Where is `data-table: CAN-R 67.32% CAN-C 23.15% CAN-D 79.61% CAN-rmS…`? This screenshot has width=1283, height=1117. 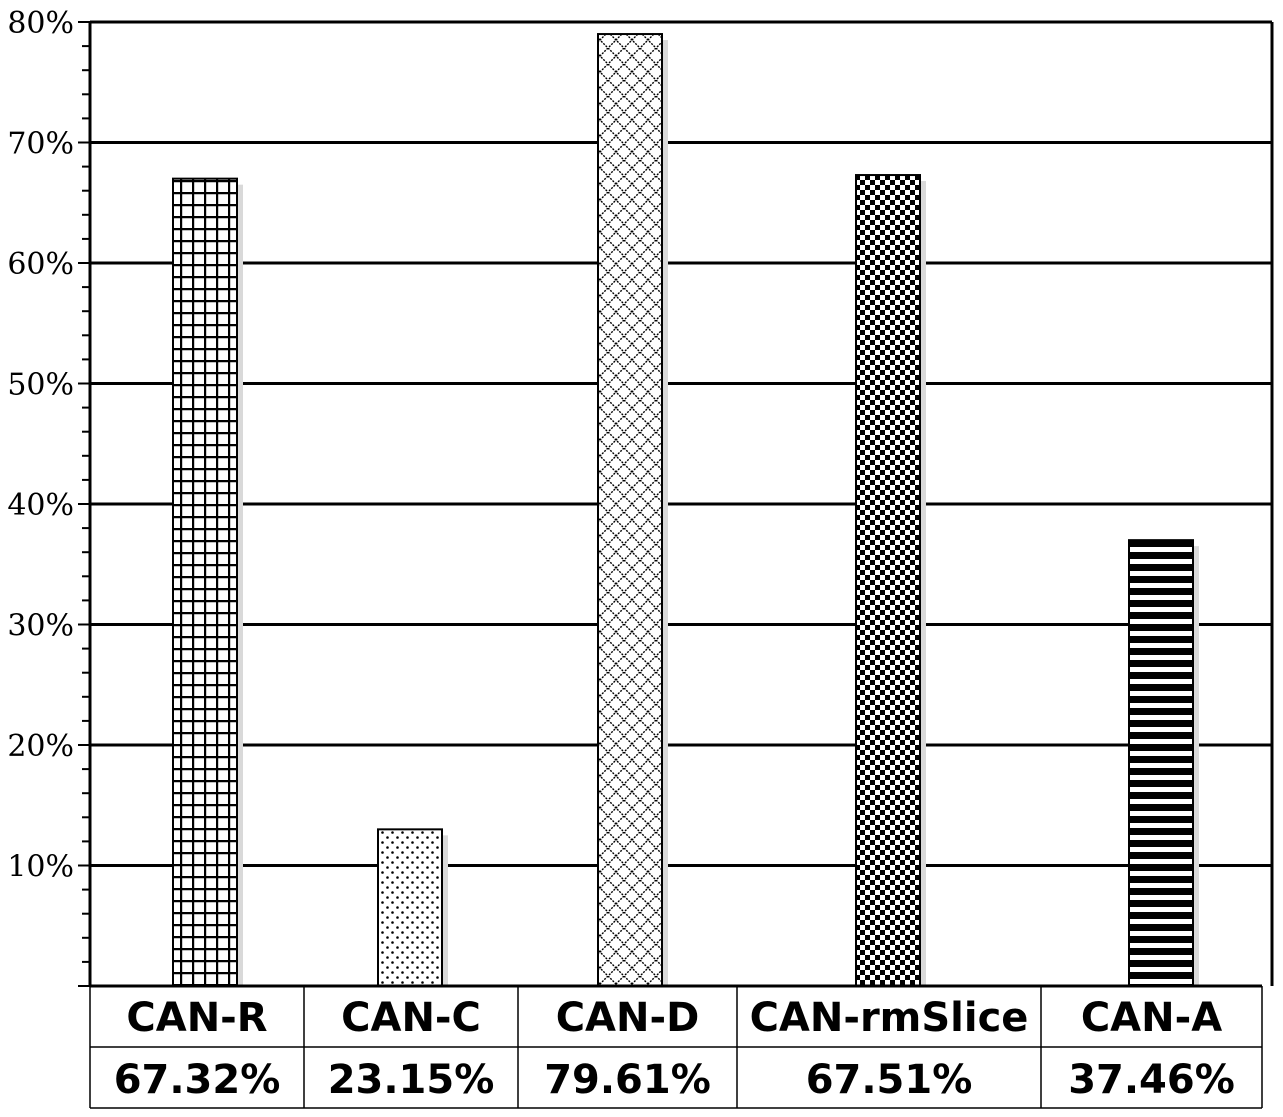 data-table: CAN-R 67.32% CAN-C 23.15% CAN-D 79.61% CAN-rmS… is located at coordinates (676, 1046).